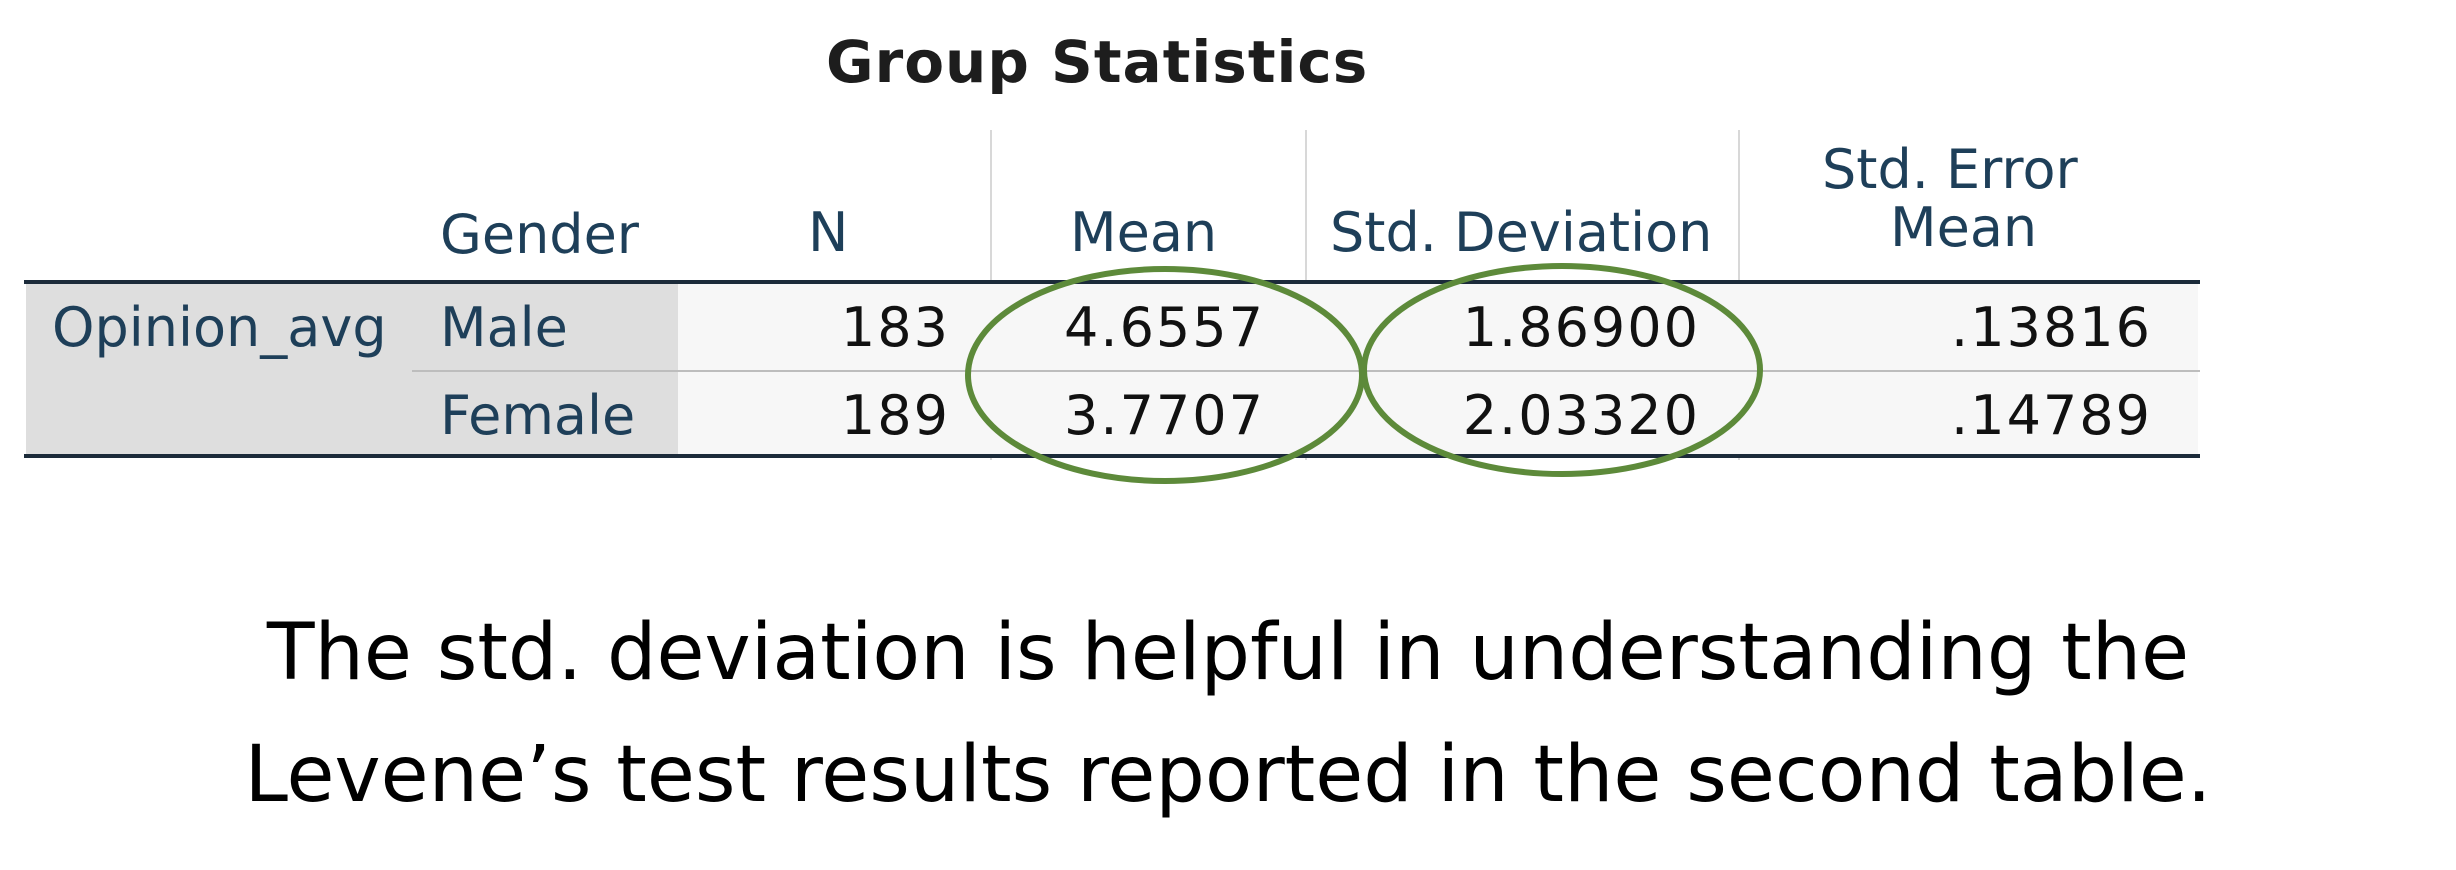 Image resolution: width=2456 pixels, height=870 pixels. Describe the element at coordinates (2051, 415) in the screenshot. I see `cell-std-error: .14789` at that location.